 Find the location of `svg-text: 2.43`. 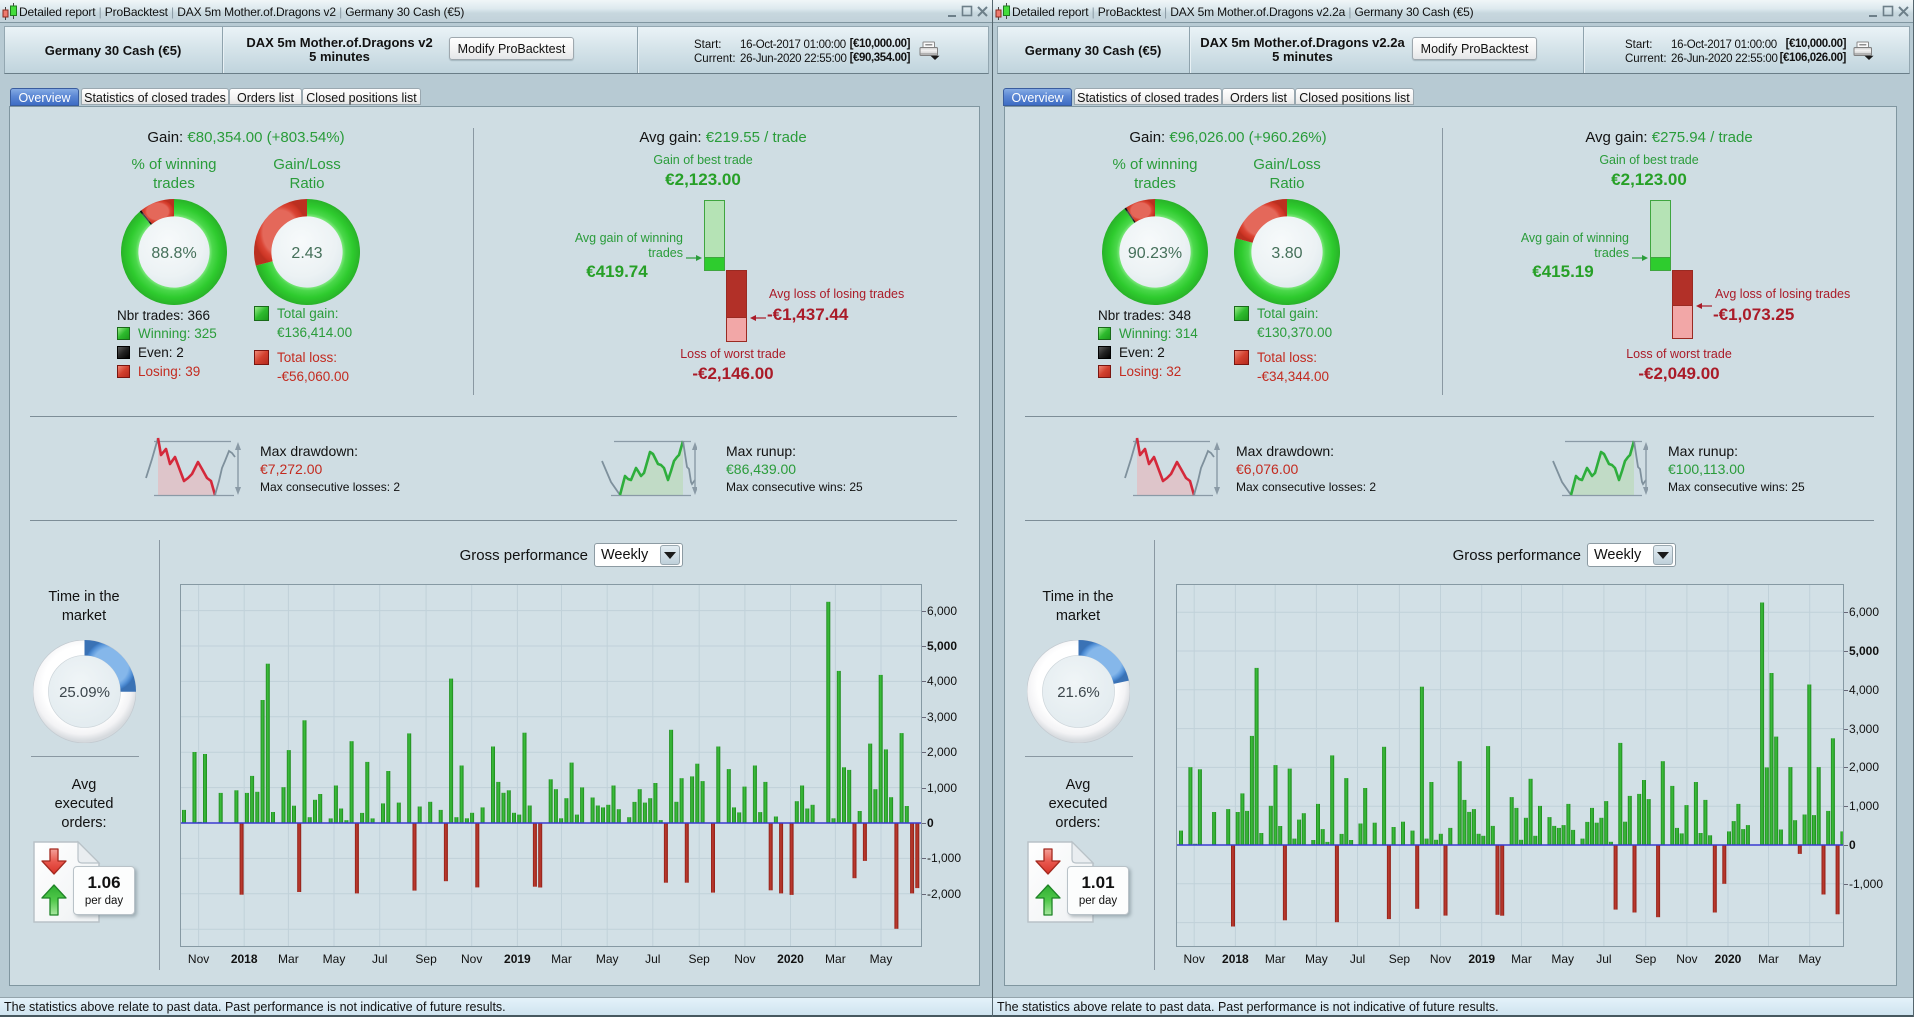

svg-text: 2.43 is located at coordinates (306, 253).